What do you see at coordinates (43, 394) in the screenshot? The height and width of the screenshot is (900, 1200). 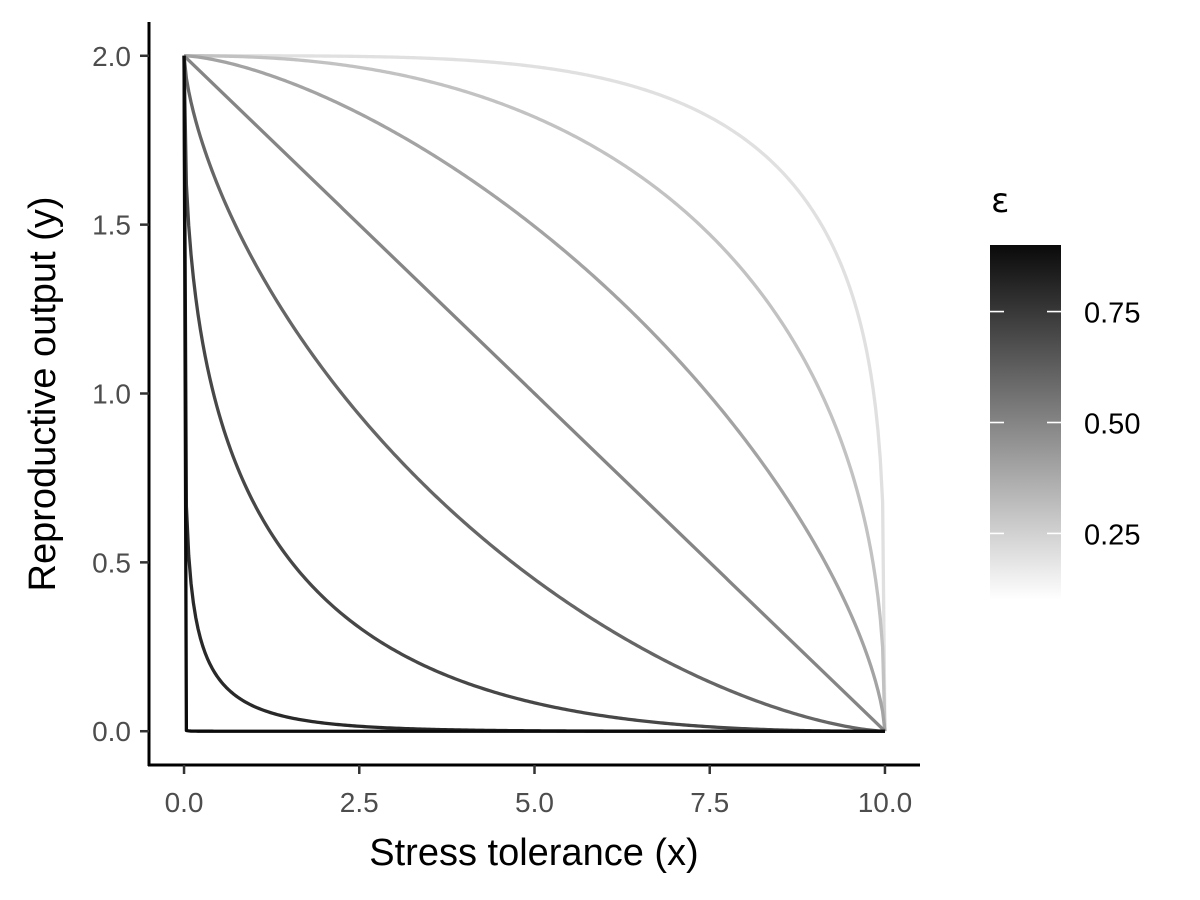 I see `y-axis-title: Reproductive output (y)` at bounding box center [43, 394].